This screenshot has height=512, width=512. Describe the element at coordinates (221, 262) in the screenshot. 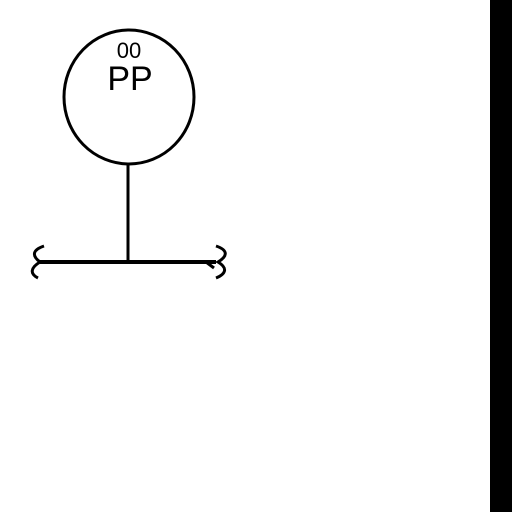

I see `right-line-break-symbol` at that location.